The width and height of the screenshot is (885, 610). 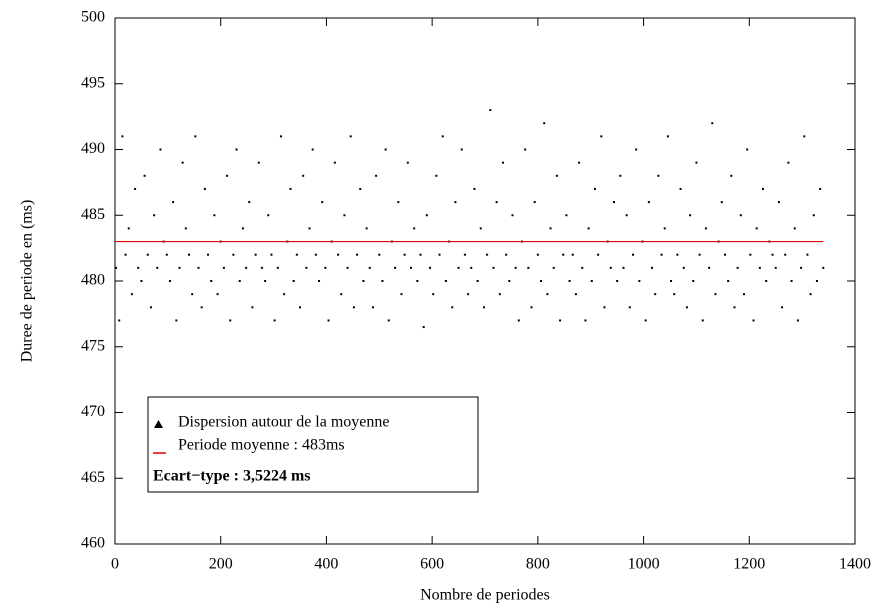 What do you see at coordinates (749, 564) in the screenshot?
I see `x-tick-label: 1200` at bounding box center [749, 564].